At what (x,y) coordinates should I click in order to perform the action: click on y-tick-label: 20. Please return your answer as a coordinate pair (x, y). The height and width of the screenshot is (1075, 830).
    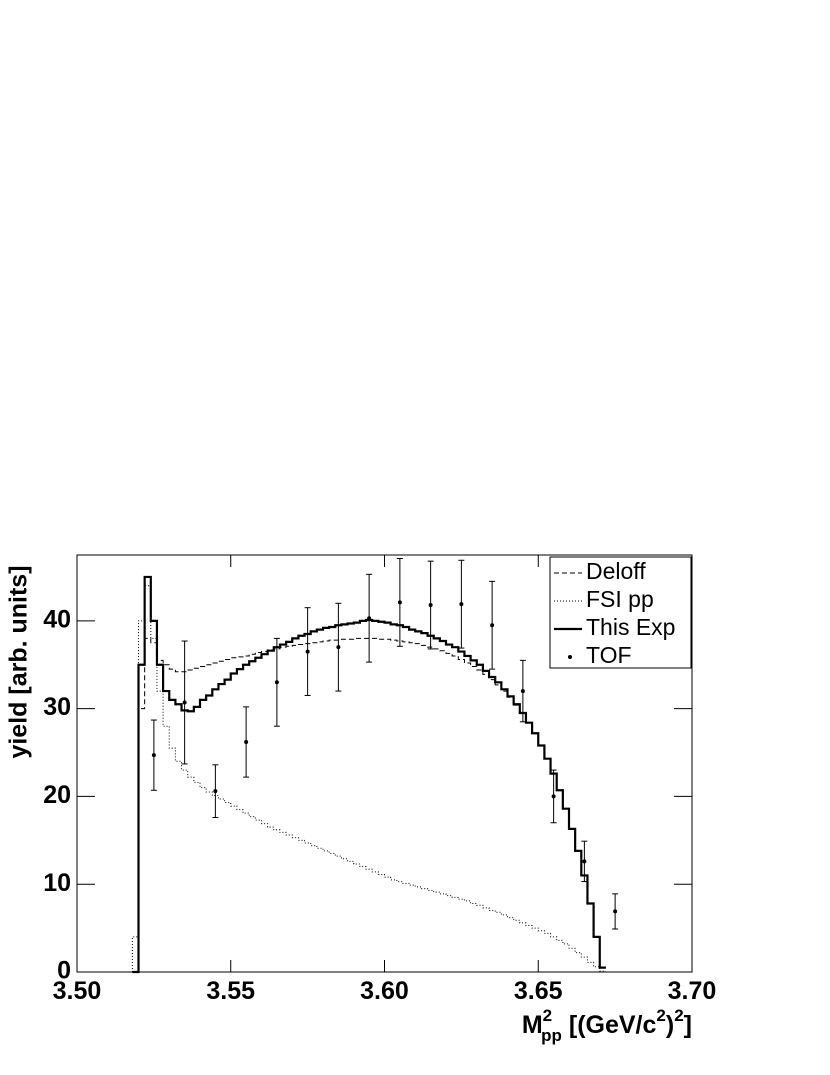
    Looking at the image, I should click on (57, 795).